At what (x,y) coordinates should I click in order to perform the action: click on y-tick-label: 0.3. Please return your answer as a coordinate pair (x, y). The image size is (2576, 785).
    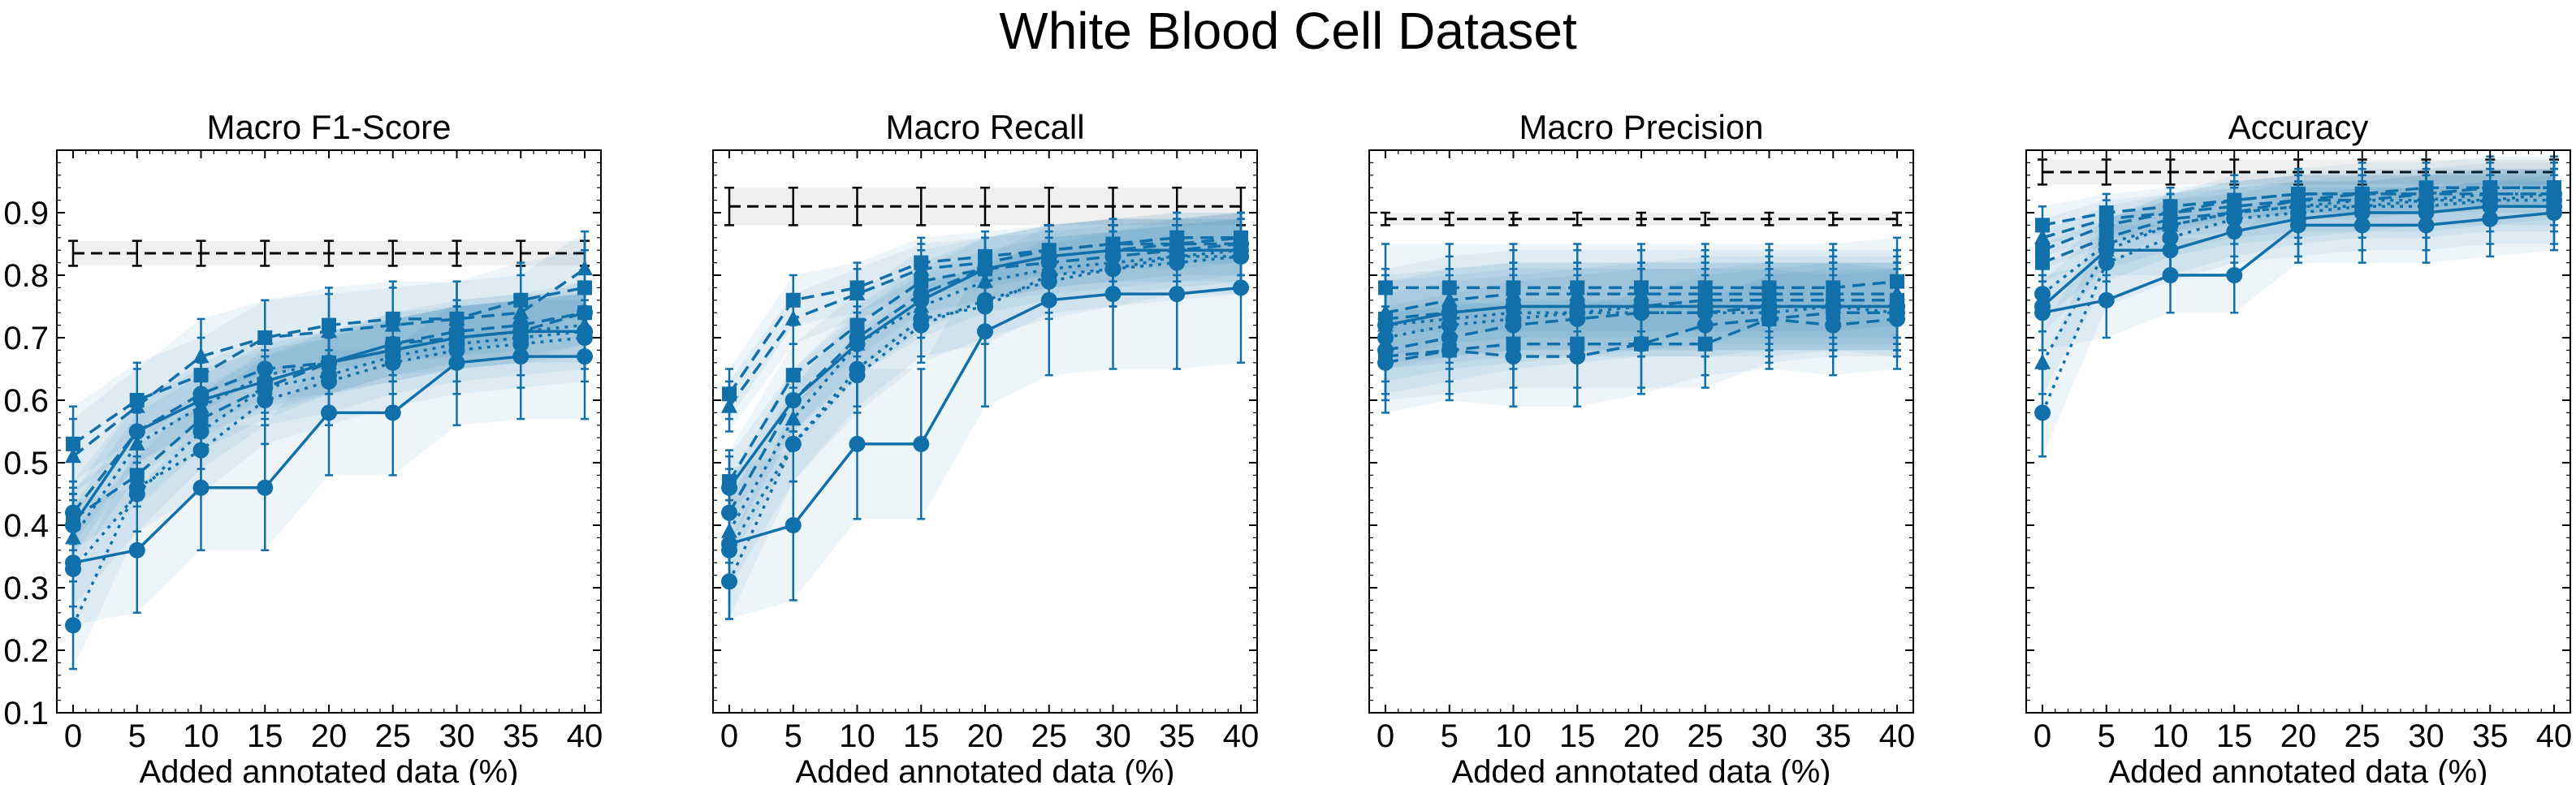
    Looking at the image, I should click on (26, 588).